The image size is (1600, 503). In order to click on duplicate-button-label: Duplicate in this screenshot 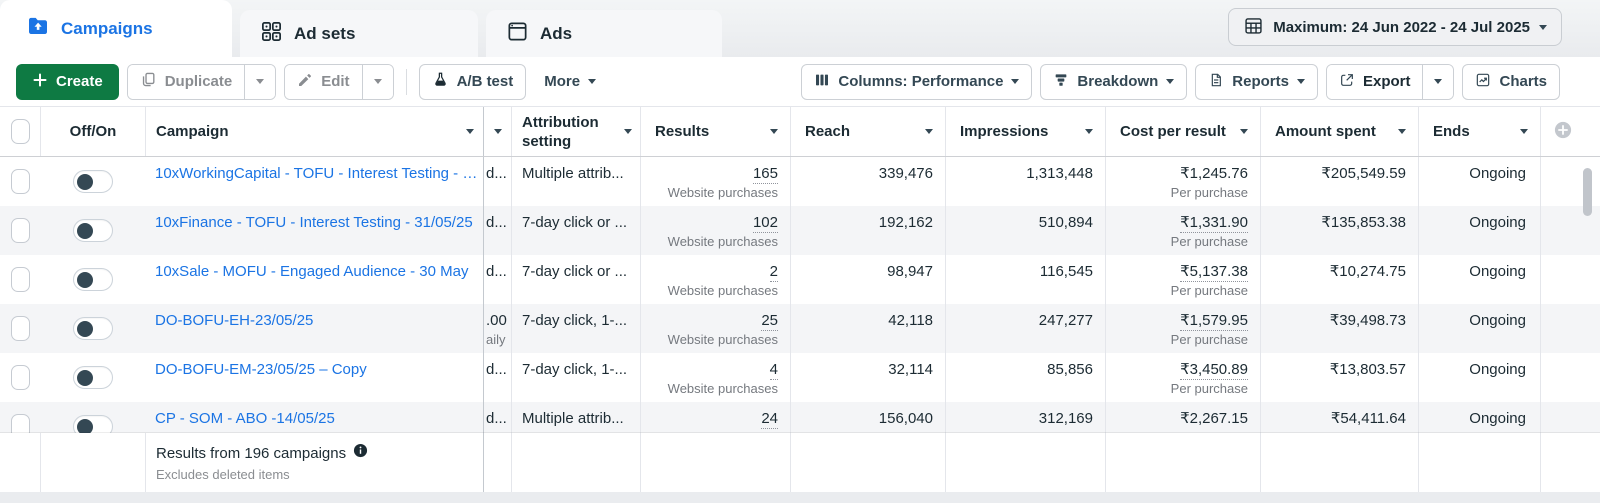, I will do `click(198, 81)`.